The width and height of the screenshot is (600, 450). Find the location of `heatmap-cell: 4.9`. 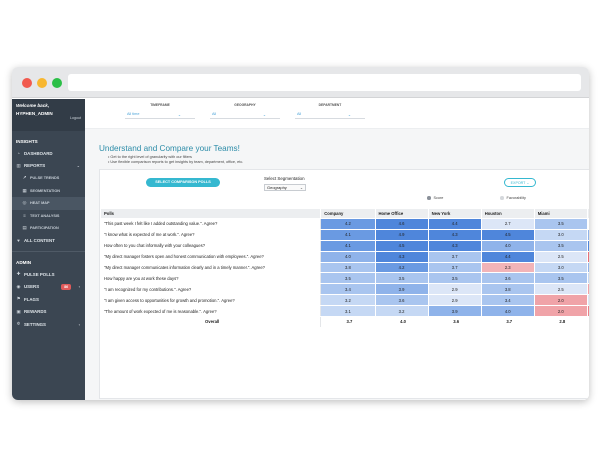

heatmap-cell: 4.9 is located at coordinates (401, 234).